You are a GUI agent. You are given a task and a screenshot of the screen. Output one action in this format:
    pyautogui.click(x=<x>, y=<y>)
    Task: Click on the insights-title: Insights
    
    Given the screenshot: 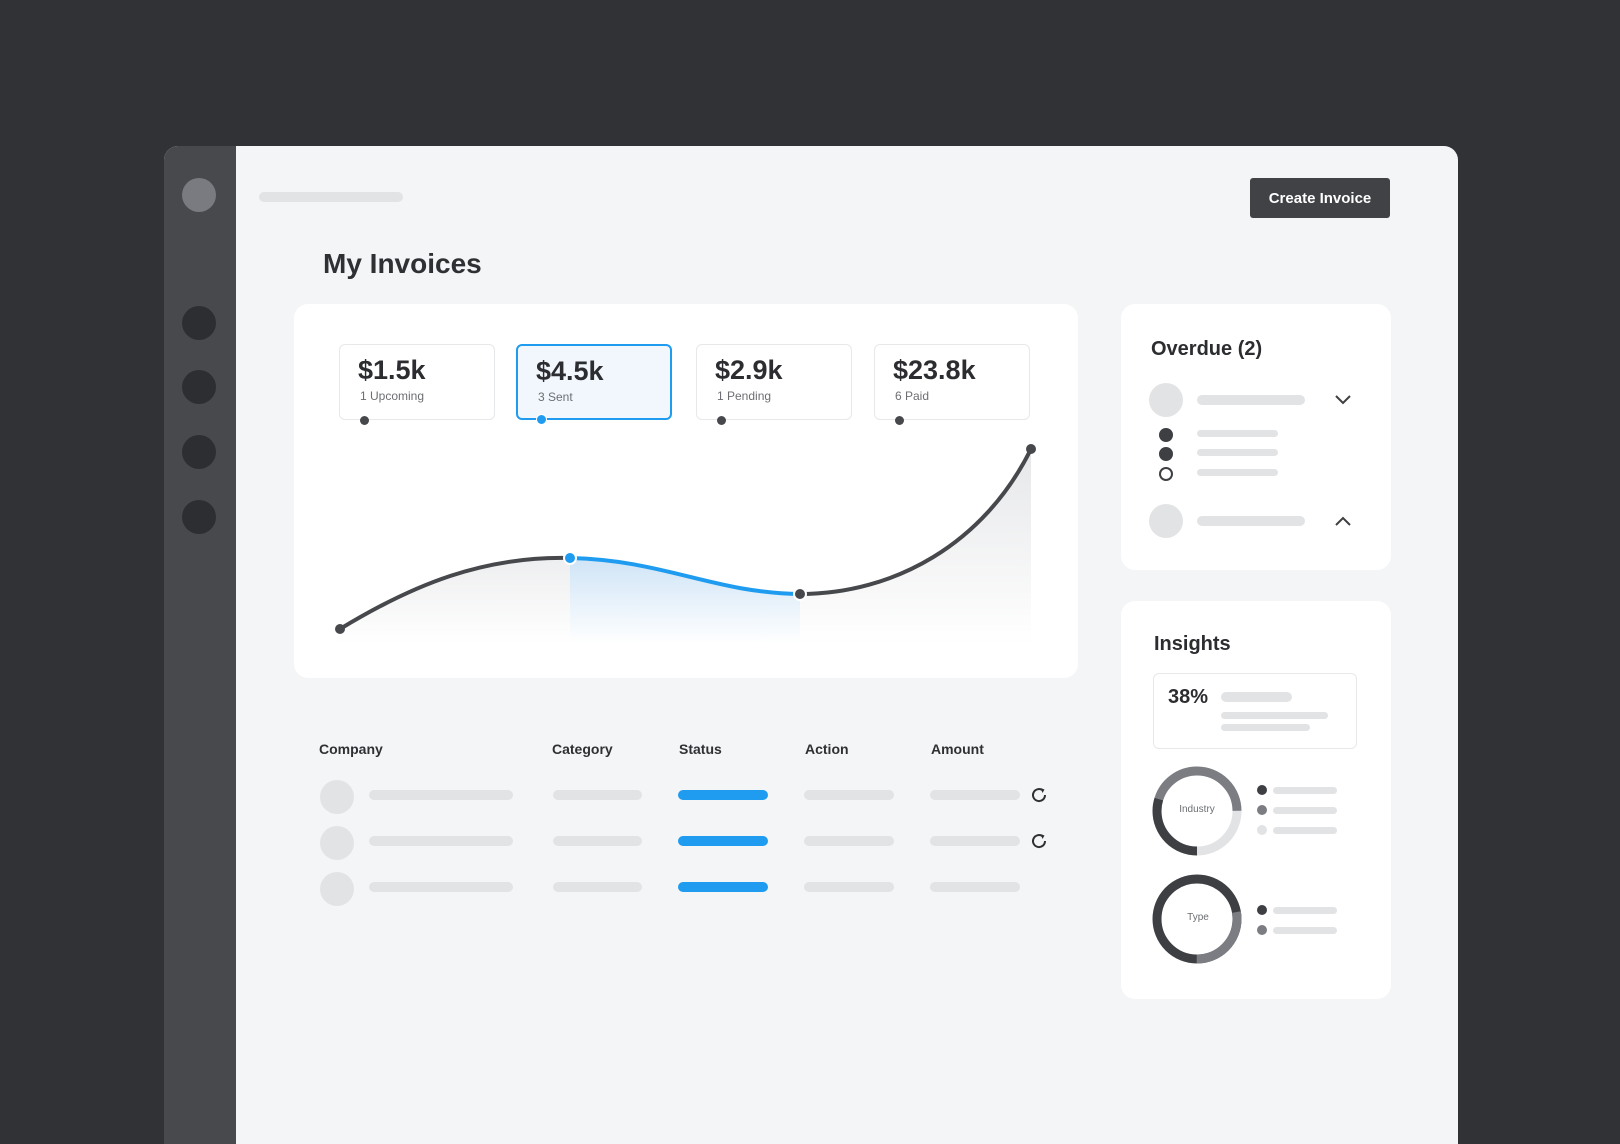 What is the action you would take?
    pyautogui.click(x=1192, y=644)
    